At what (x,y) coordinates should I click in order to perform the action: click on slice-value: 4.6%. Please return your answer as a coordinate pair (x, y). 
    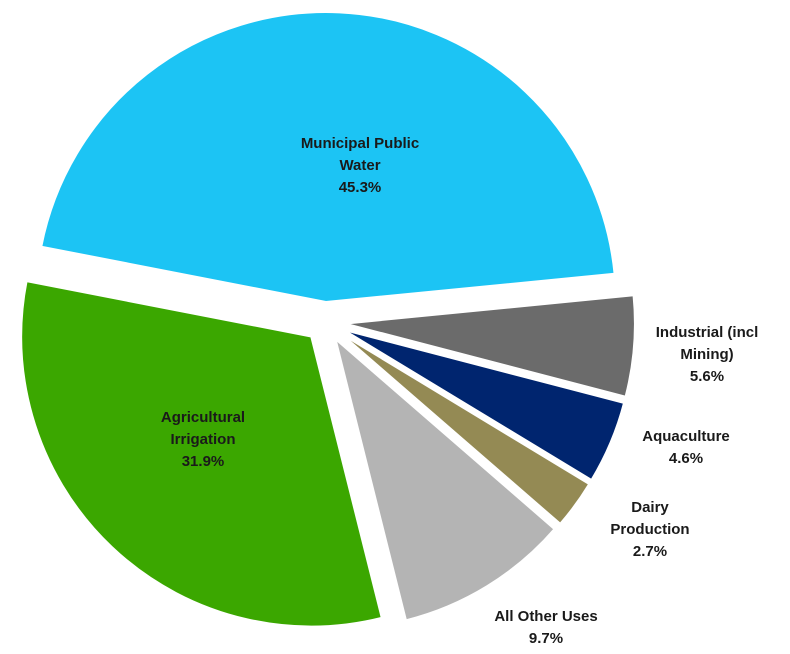
    Looking at the image, I should click on (686, 458).